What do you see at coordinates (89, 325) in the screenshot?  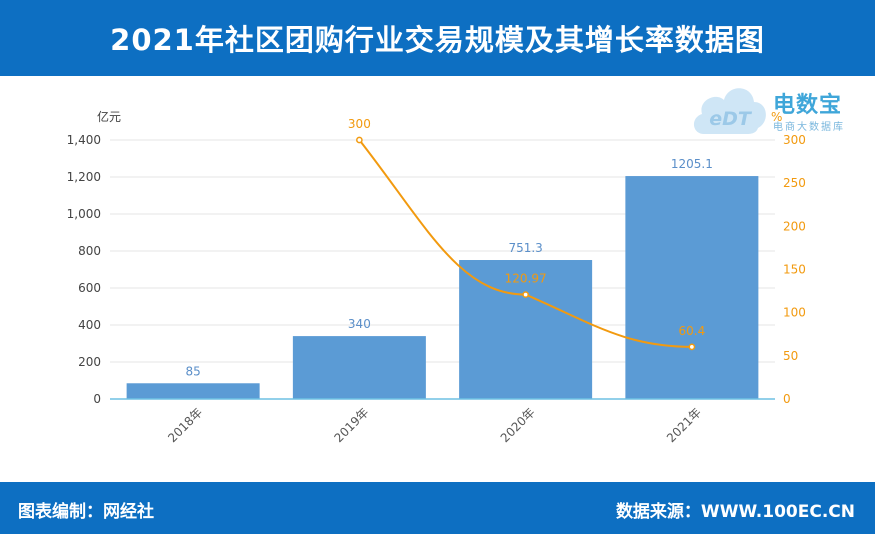 I see `y-tick-label: 400` at bounding box center [89, 325].